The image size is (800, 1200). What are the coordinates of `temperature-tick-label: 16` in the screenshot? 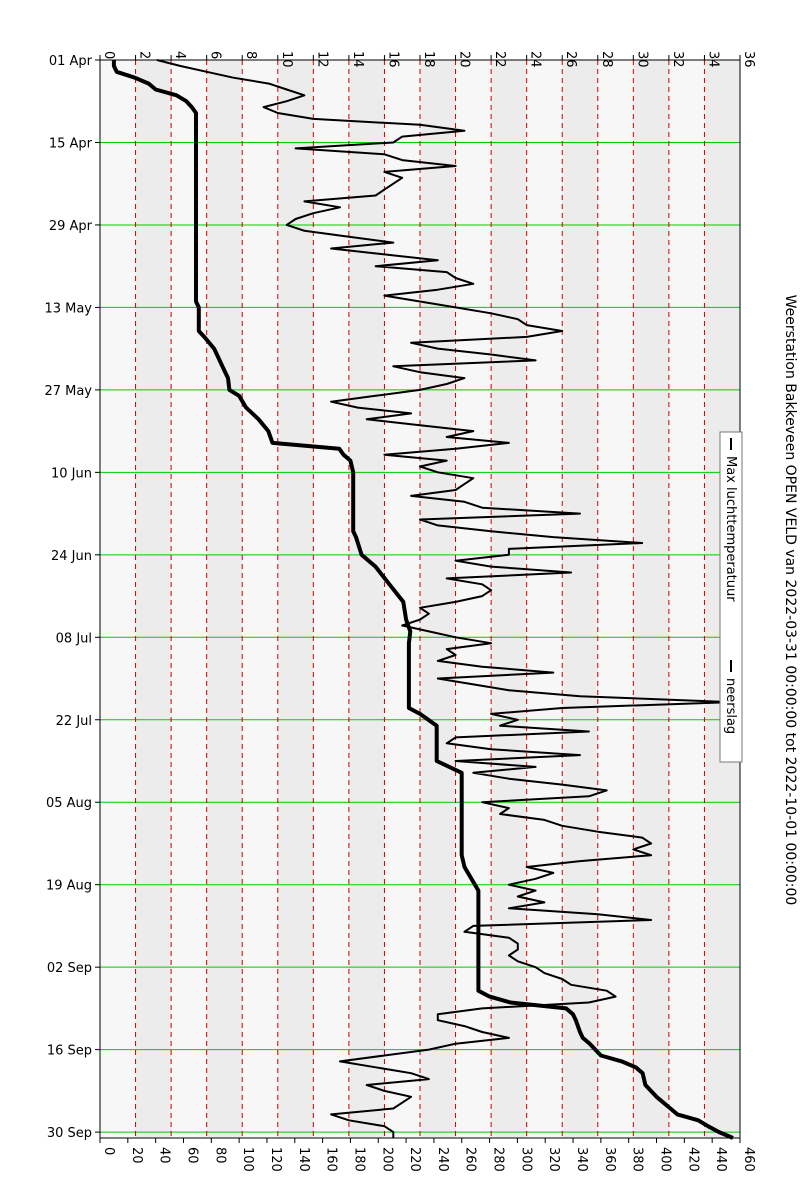 It's located at (392, 59).